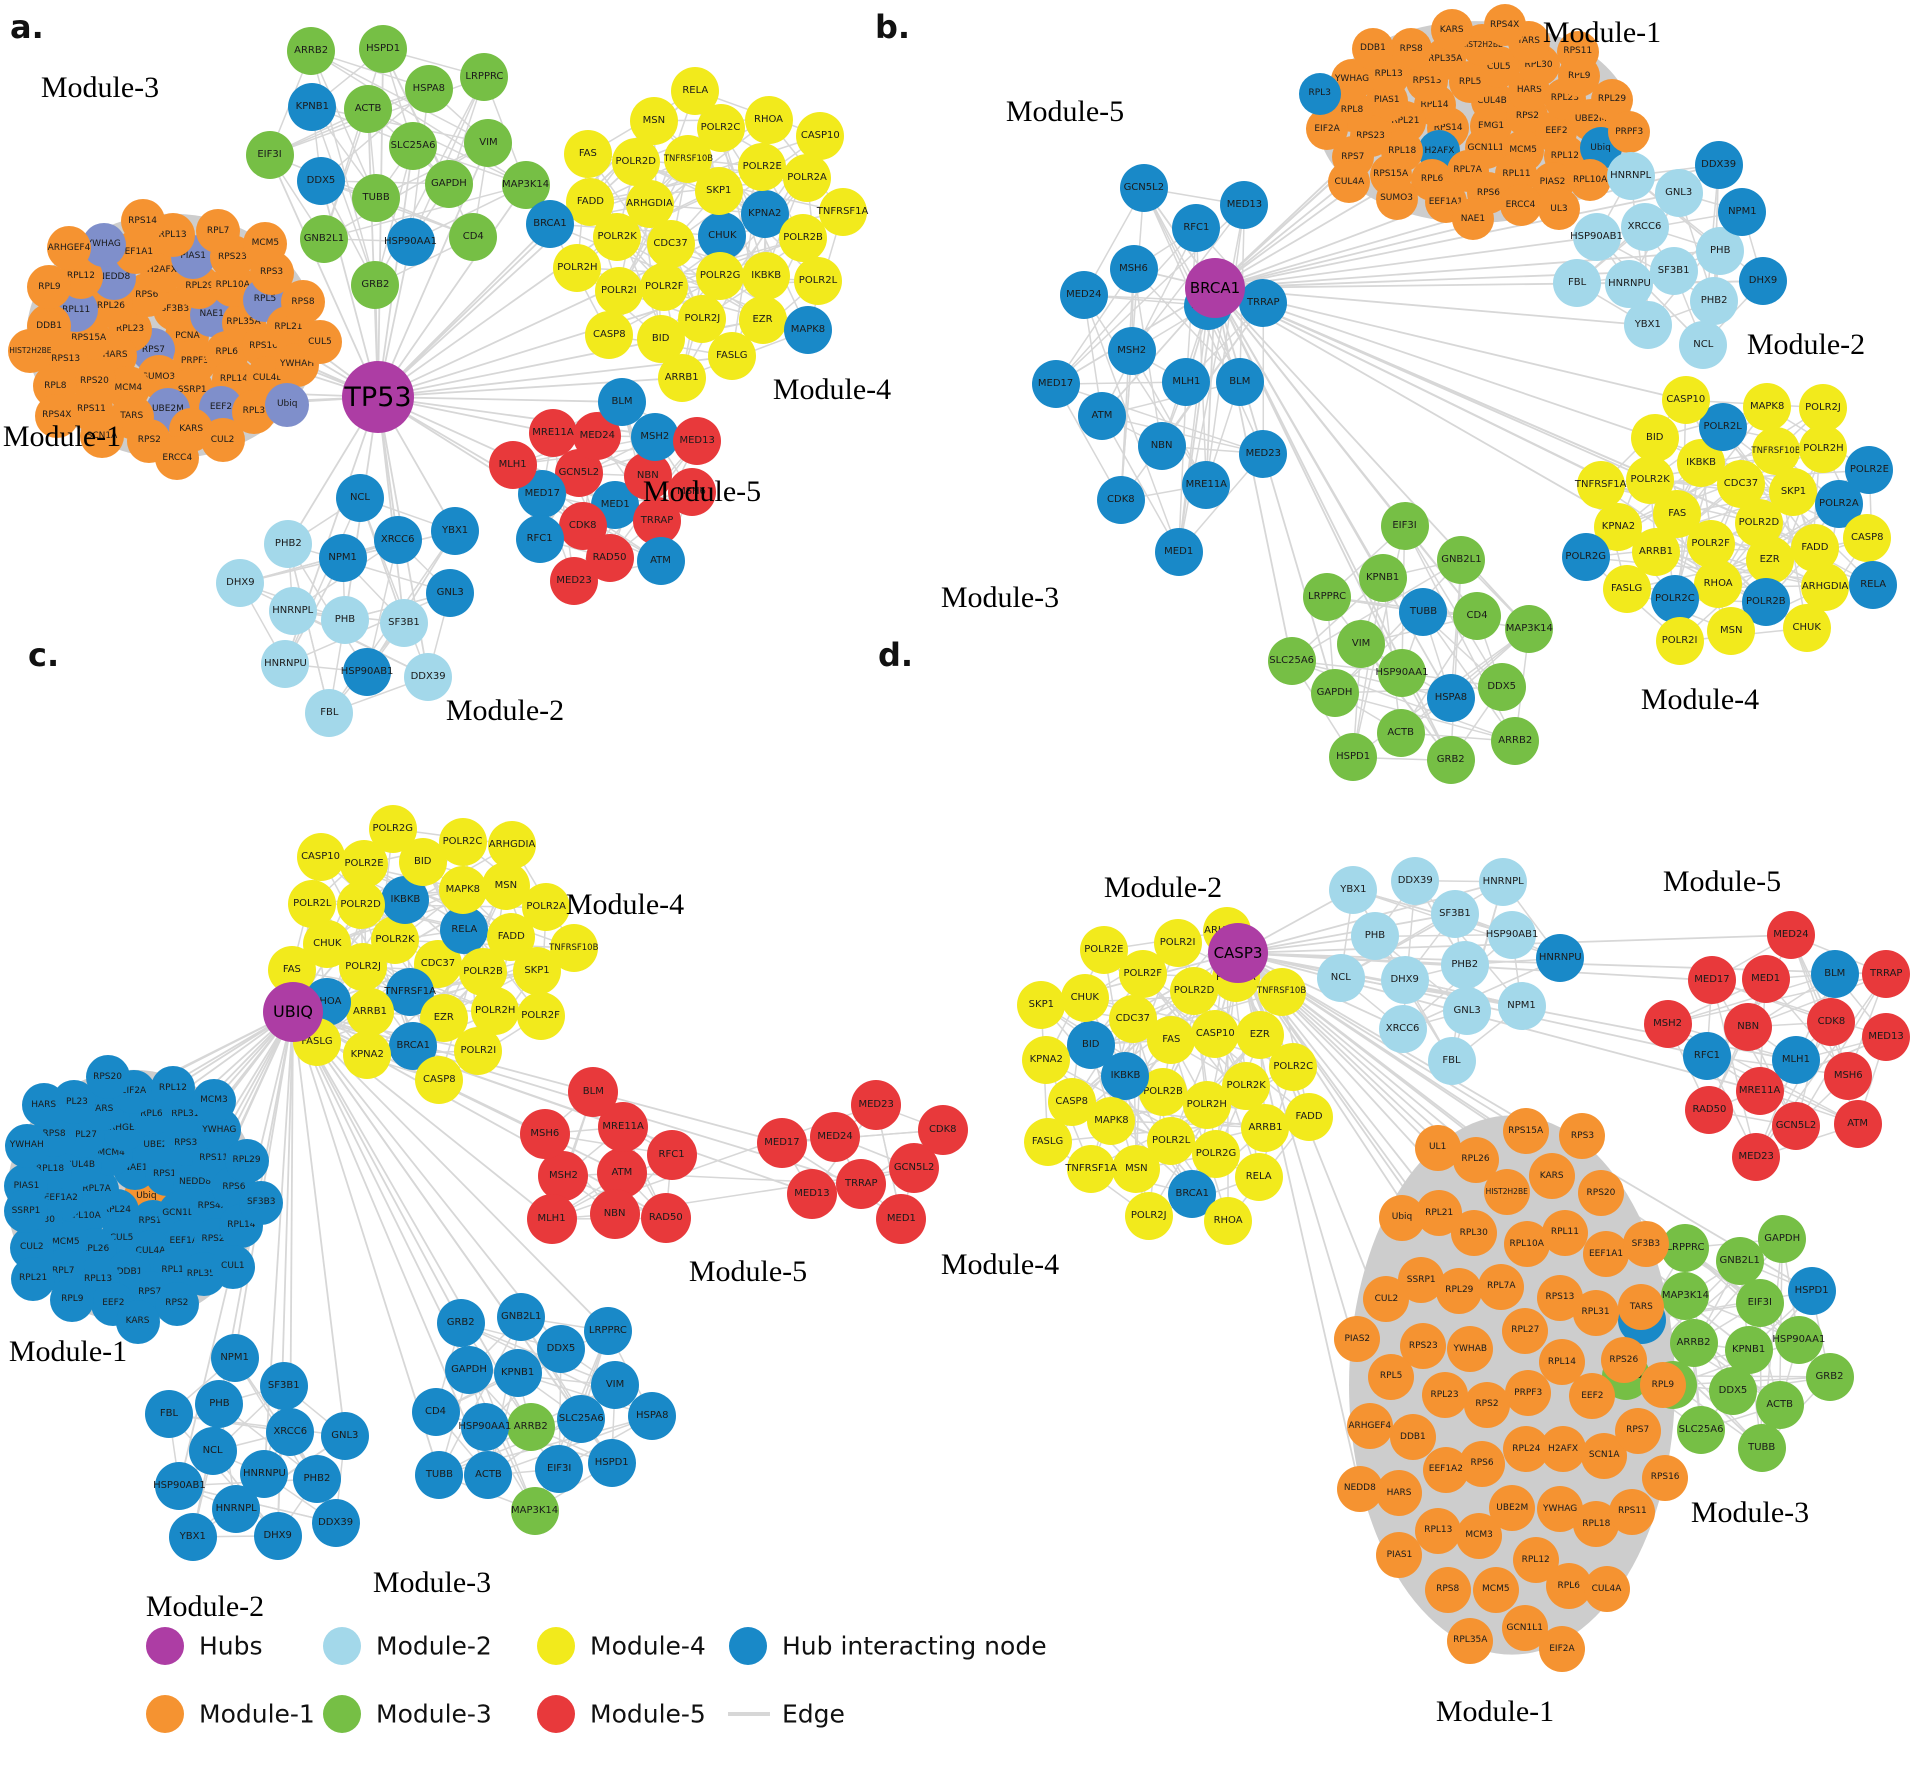  Describe the element at coordinates (1525, 1131) in the screenshot. I see `node-RPS15A: RPS15A` at that location.